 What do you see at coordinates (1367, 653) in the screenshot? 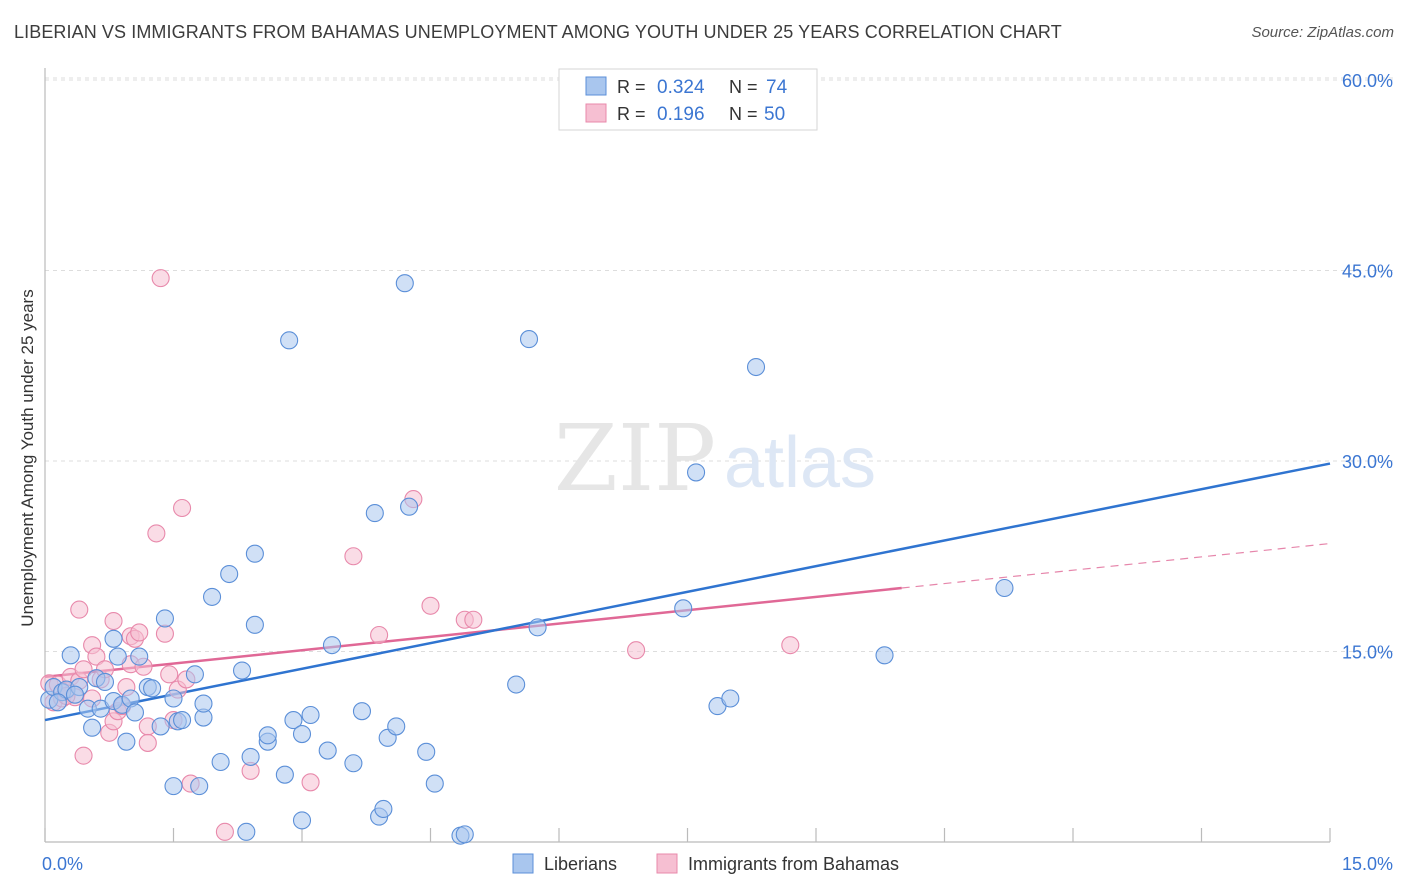
I see `y-tick-label-0: 15.0%` at bounding box center [1367, 653].